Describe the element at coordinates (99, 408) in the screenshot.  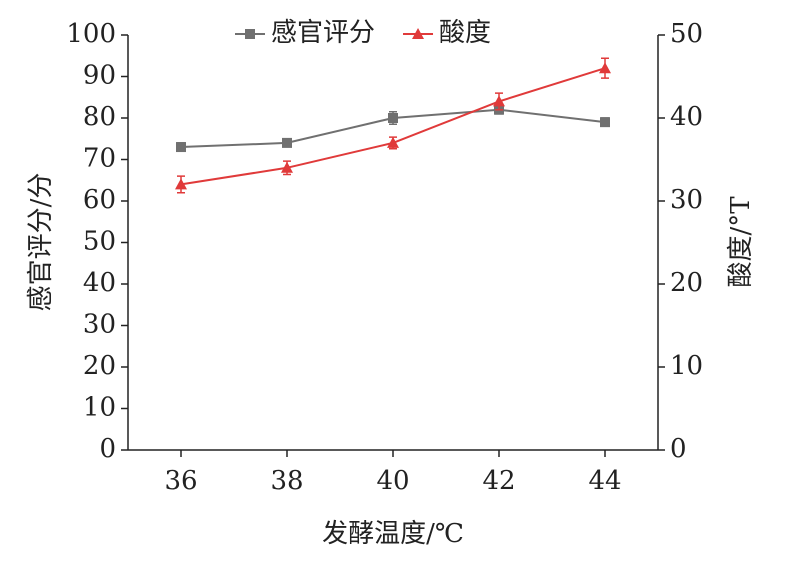
I see `y-tick-label: 10` at that location.